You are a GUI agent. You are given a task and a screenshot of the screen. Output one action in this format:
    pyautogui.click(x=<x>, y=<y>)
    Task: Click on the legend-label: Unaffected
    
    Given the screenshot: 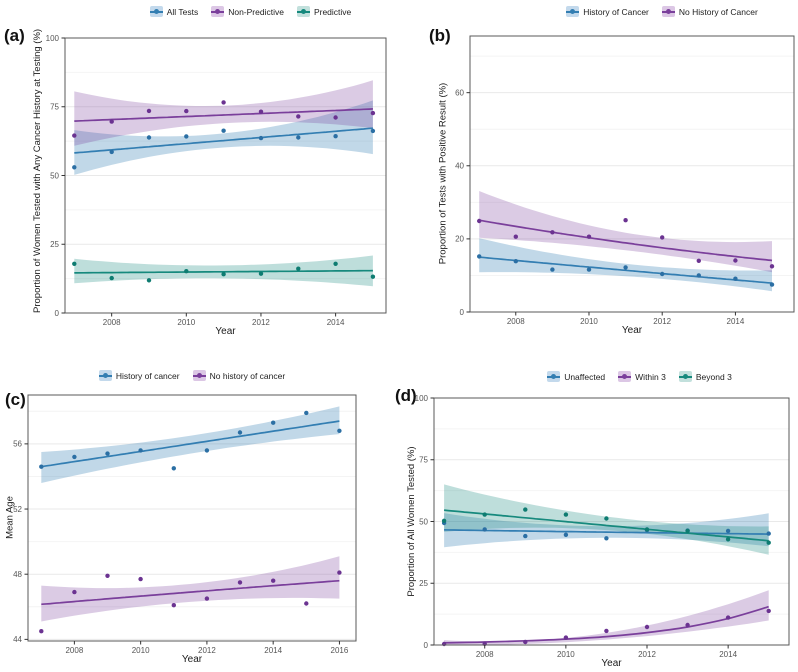 What is the action you would take?
    pyautogui.click(x=585, y=376)
    